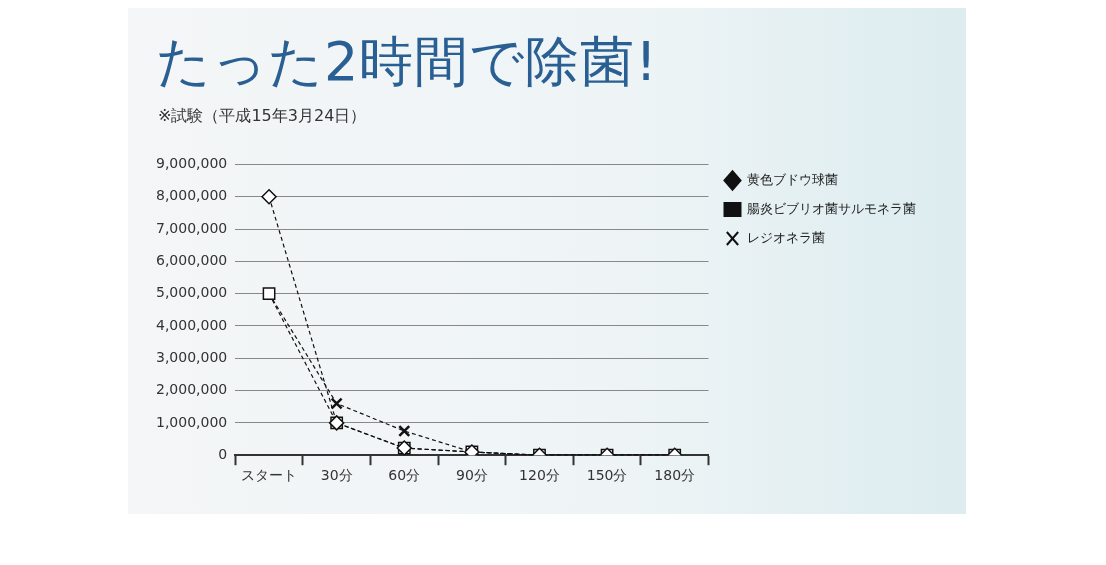  I want to click on y-tick-label: 6,000,000, so click(191, 259).